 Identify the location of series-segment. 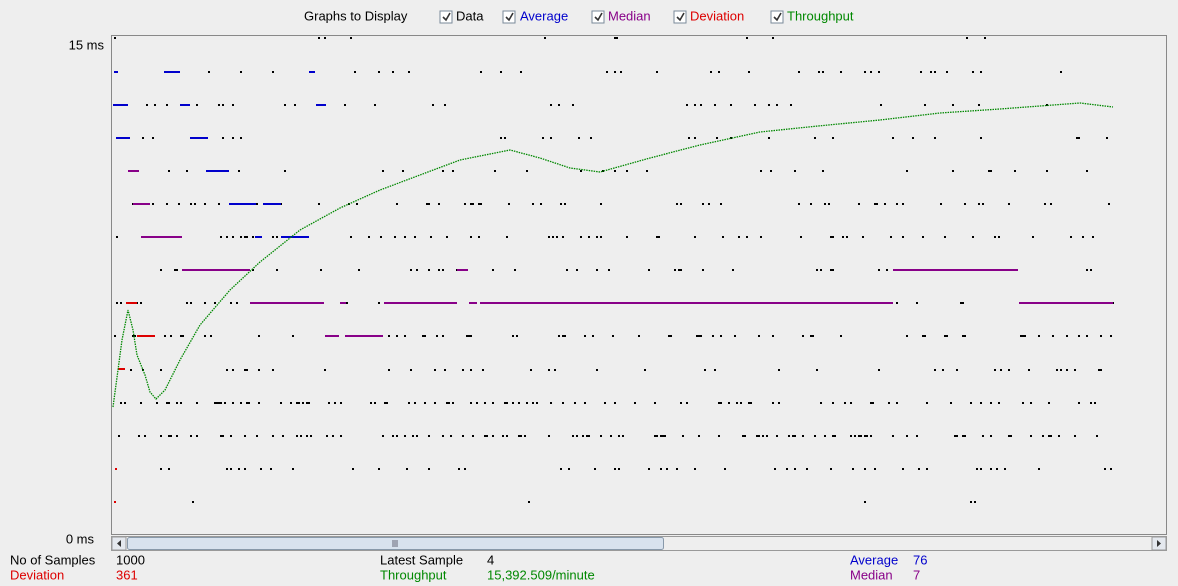
(473, 303).